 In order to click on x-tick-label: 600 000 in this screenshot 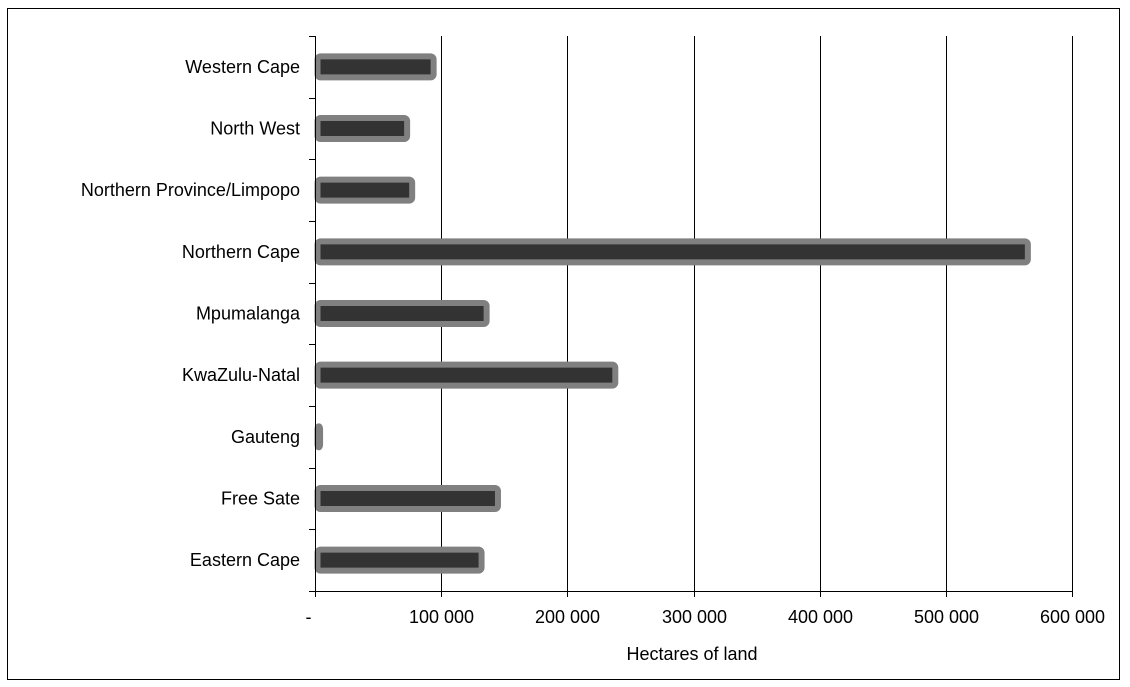, I will do `click(1072, 617)`.